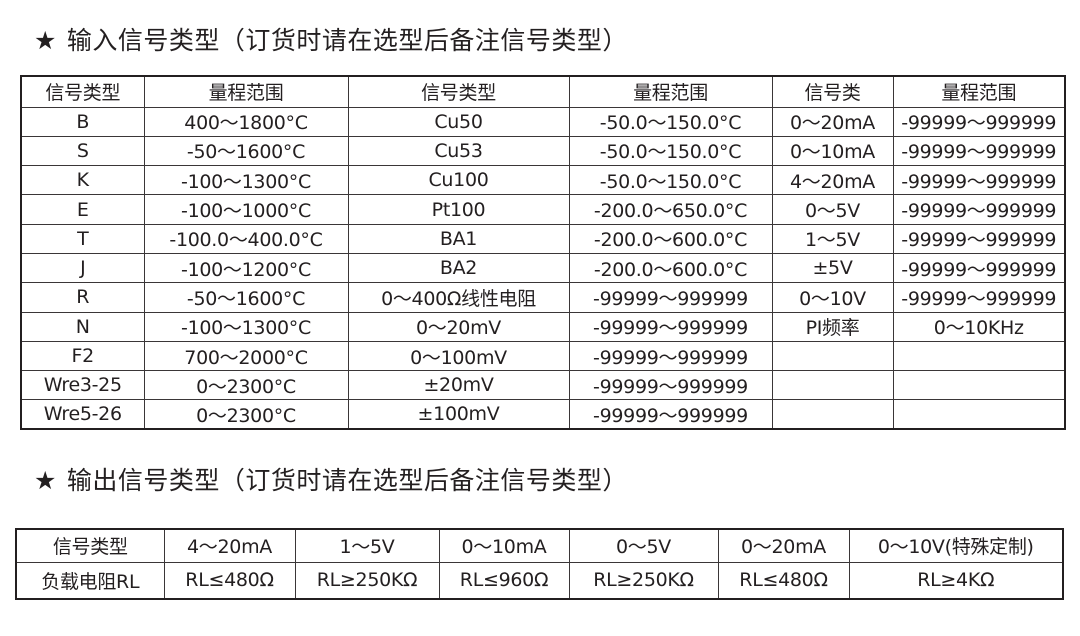 The height and width of the screenshot is (636, 1080). I want to click on table-cell: S, so click(82, 151).